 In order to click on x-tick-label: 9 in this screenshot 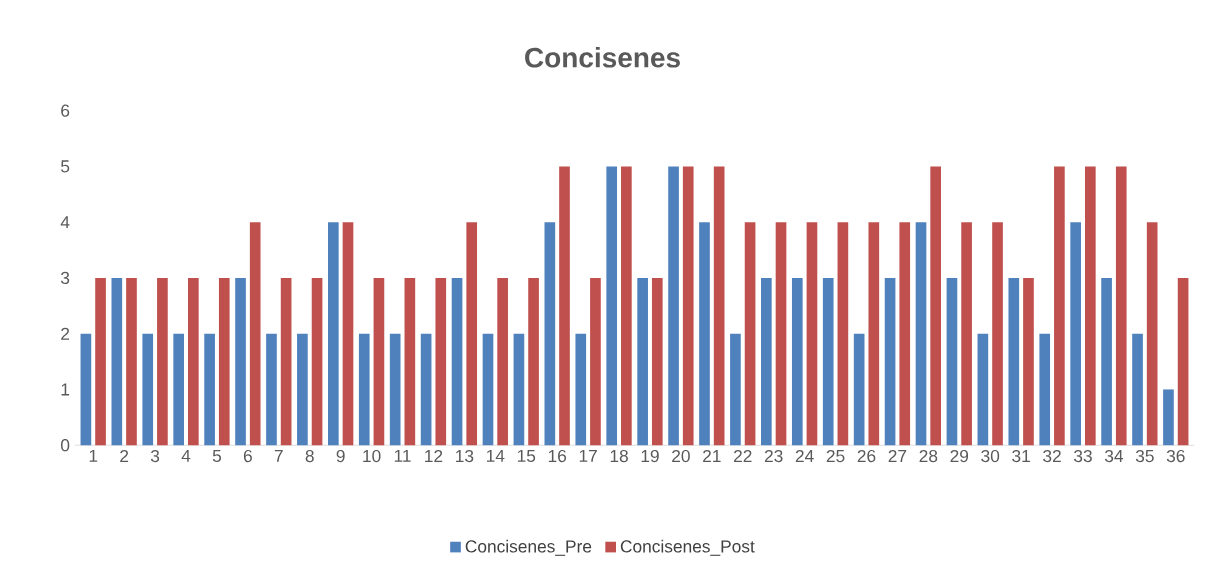, I will do `click(340, 456)`.